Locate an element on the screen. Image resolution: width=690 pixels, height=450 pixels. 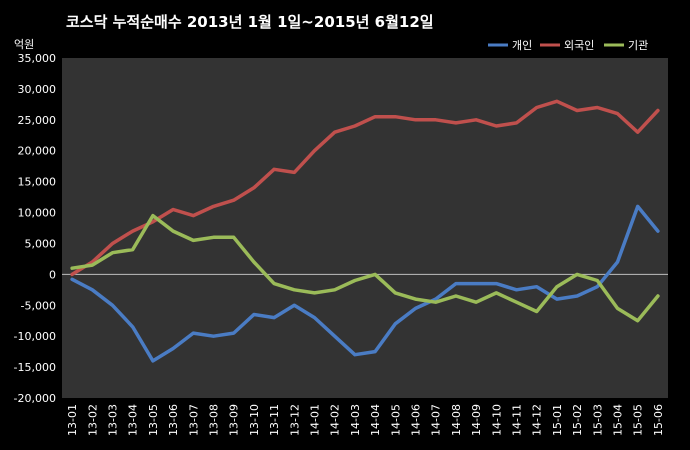
x-tick-label: 13-05 is located at coordinates (153, 420).